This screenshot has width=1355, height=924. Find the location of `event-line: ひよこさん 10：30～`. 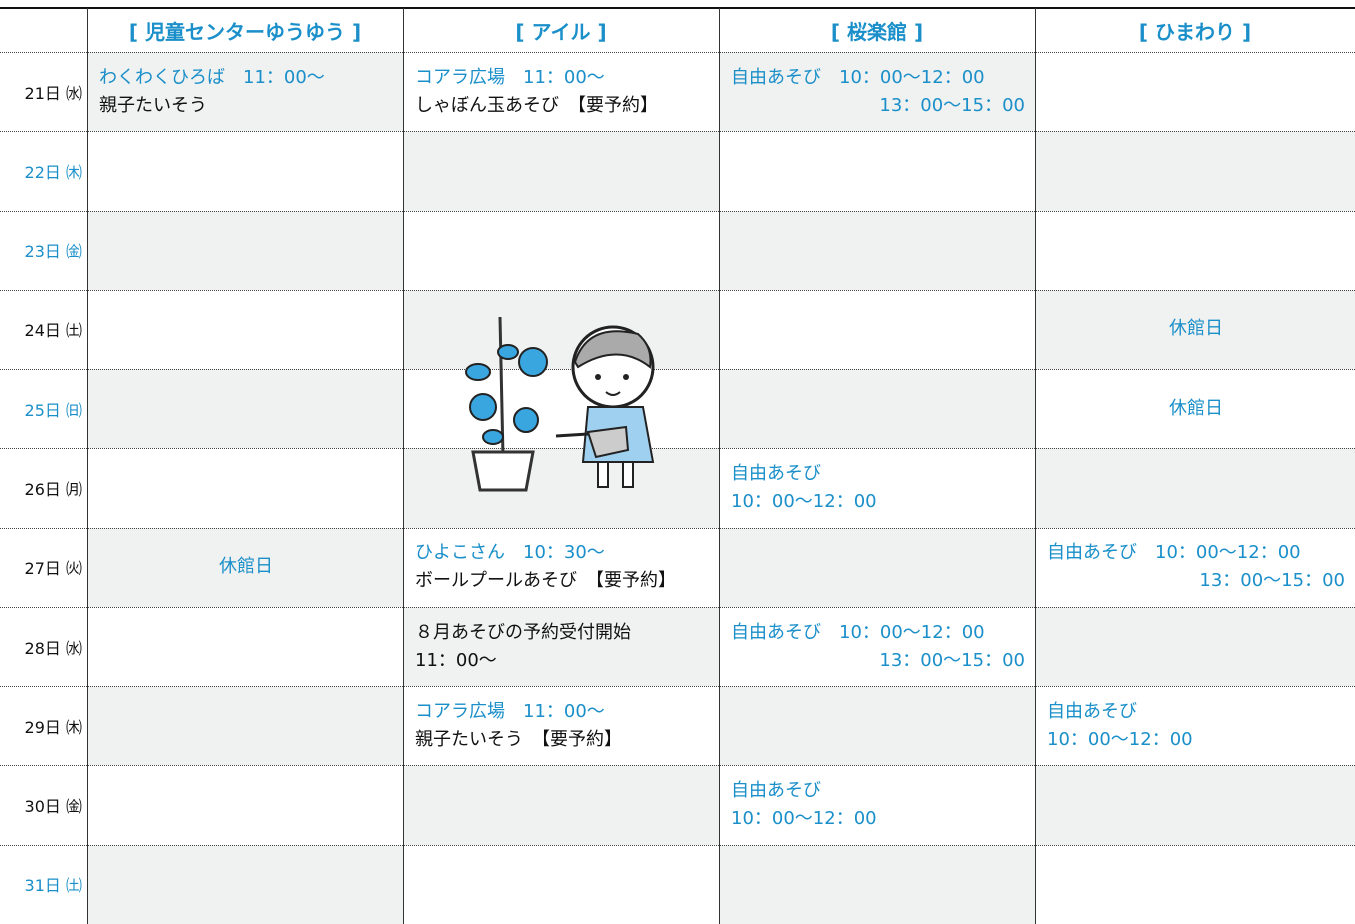

event-line: ひよこさん 10：30～ is located at coordinates (510, 553).